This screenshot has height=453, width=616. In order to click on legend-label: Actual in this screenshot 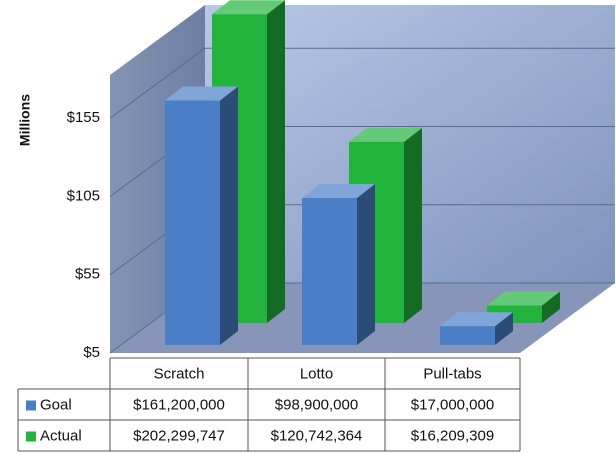, I will do `click(61, 435)`.